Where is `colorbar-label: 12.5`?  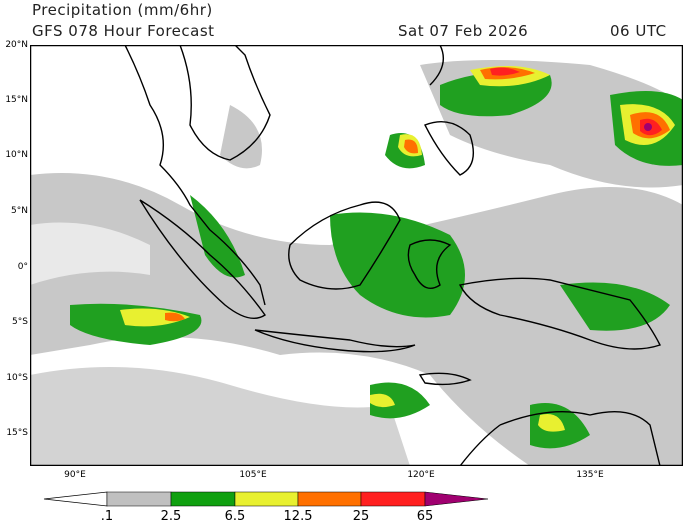
colorbar-label: 12.5 is located at coordinates (298, 516).